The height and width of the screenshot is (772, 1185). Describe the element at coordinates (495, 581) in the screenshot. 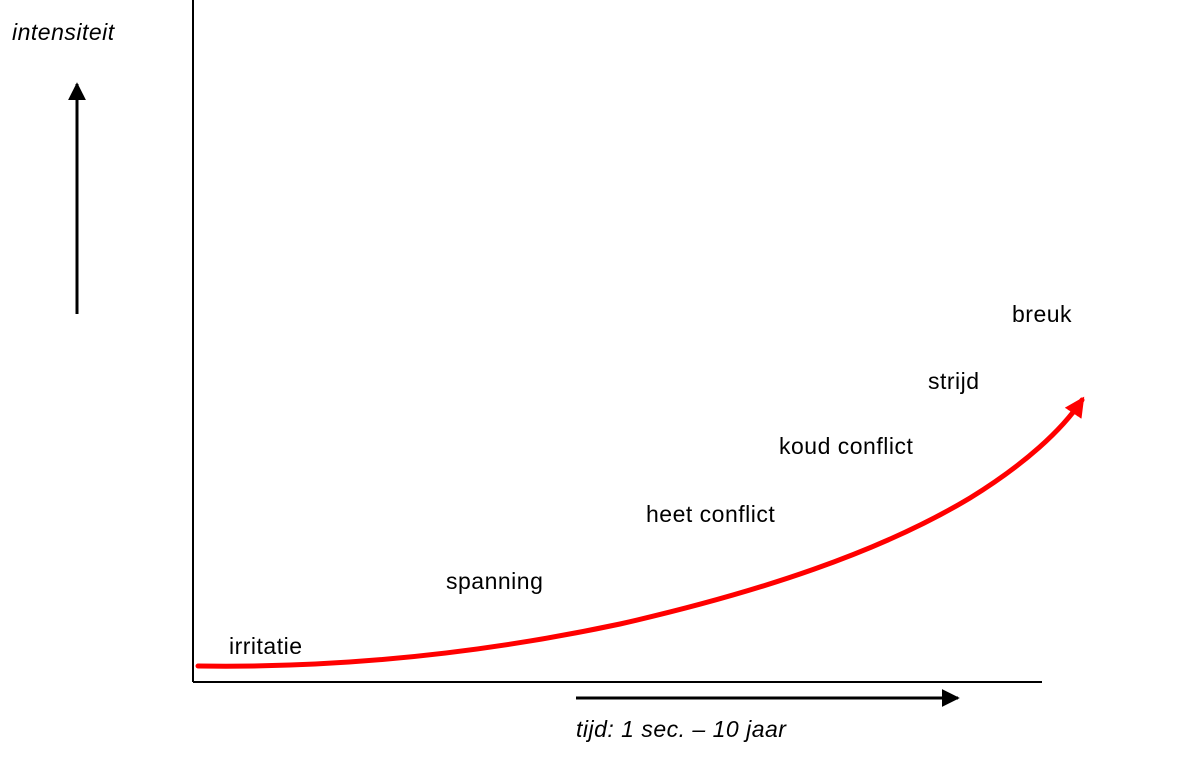

I see `stage-label-spanning: spanning` at that location.